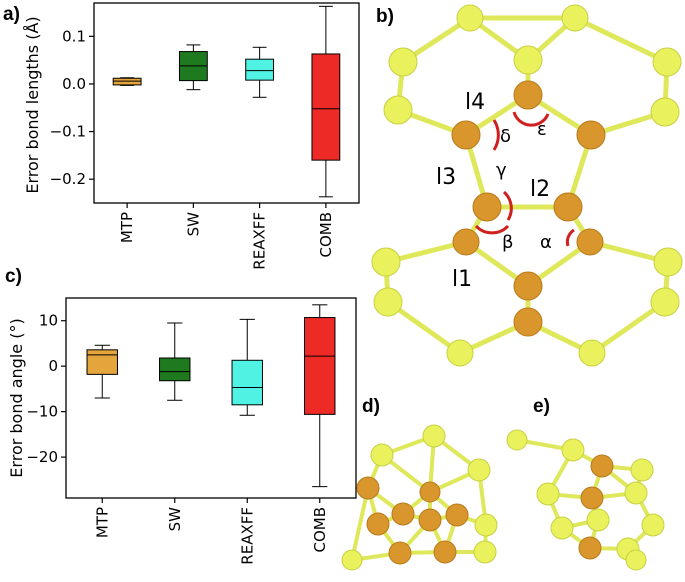 This screenshot has width=685, height=582. I want to click on bond-label-l2: l2, so click(540, 189).